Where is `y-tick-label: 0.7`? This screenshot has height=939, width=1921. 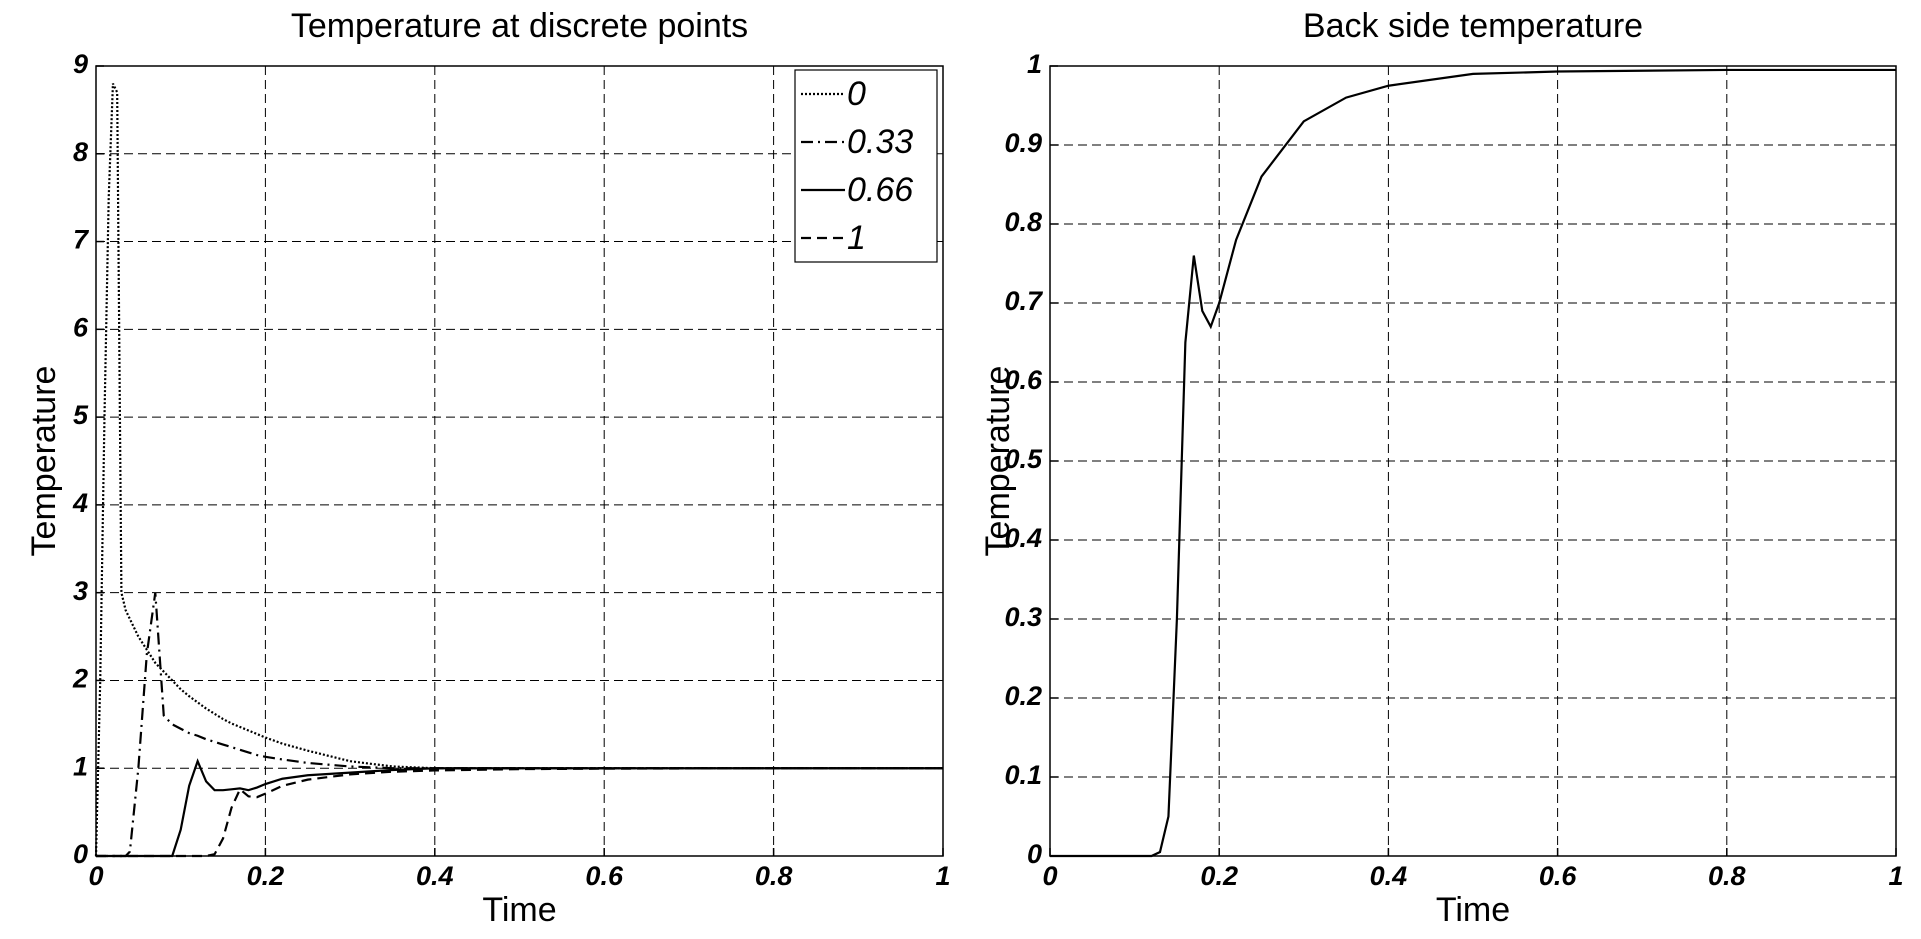
y-tick-label: 0.7 is located at coordinates (1024, 301).